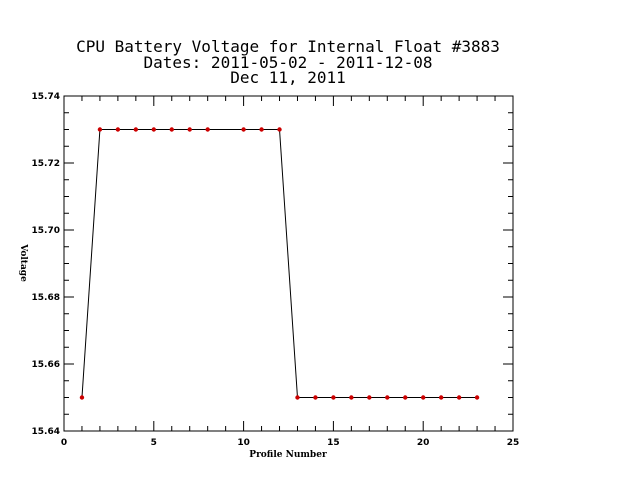 The image size is (640, 480). What do you see at coordinates (333, 443) in the screenshot?
I see `x-tick-label: 15` at bounding box center [333, 443].